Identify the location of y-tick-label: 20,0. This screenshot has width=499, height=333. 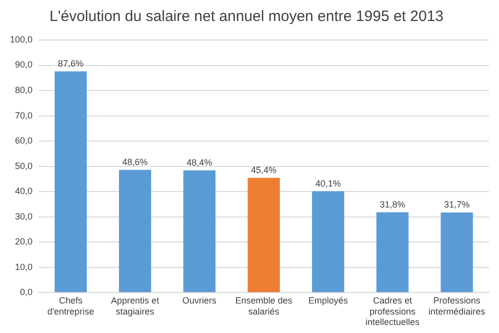
(23, 241).